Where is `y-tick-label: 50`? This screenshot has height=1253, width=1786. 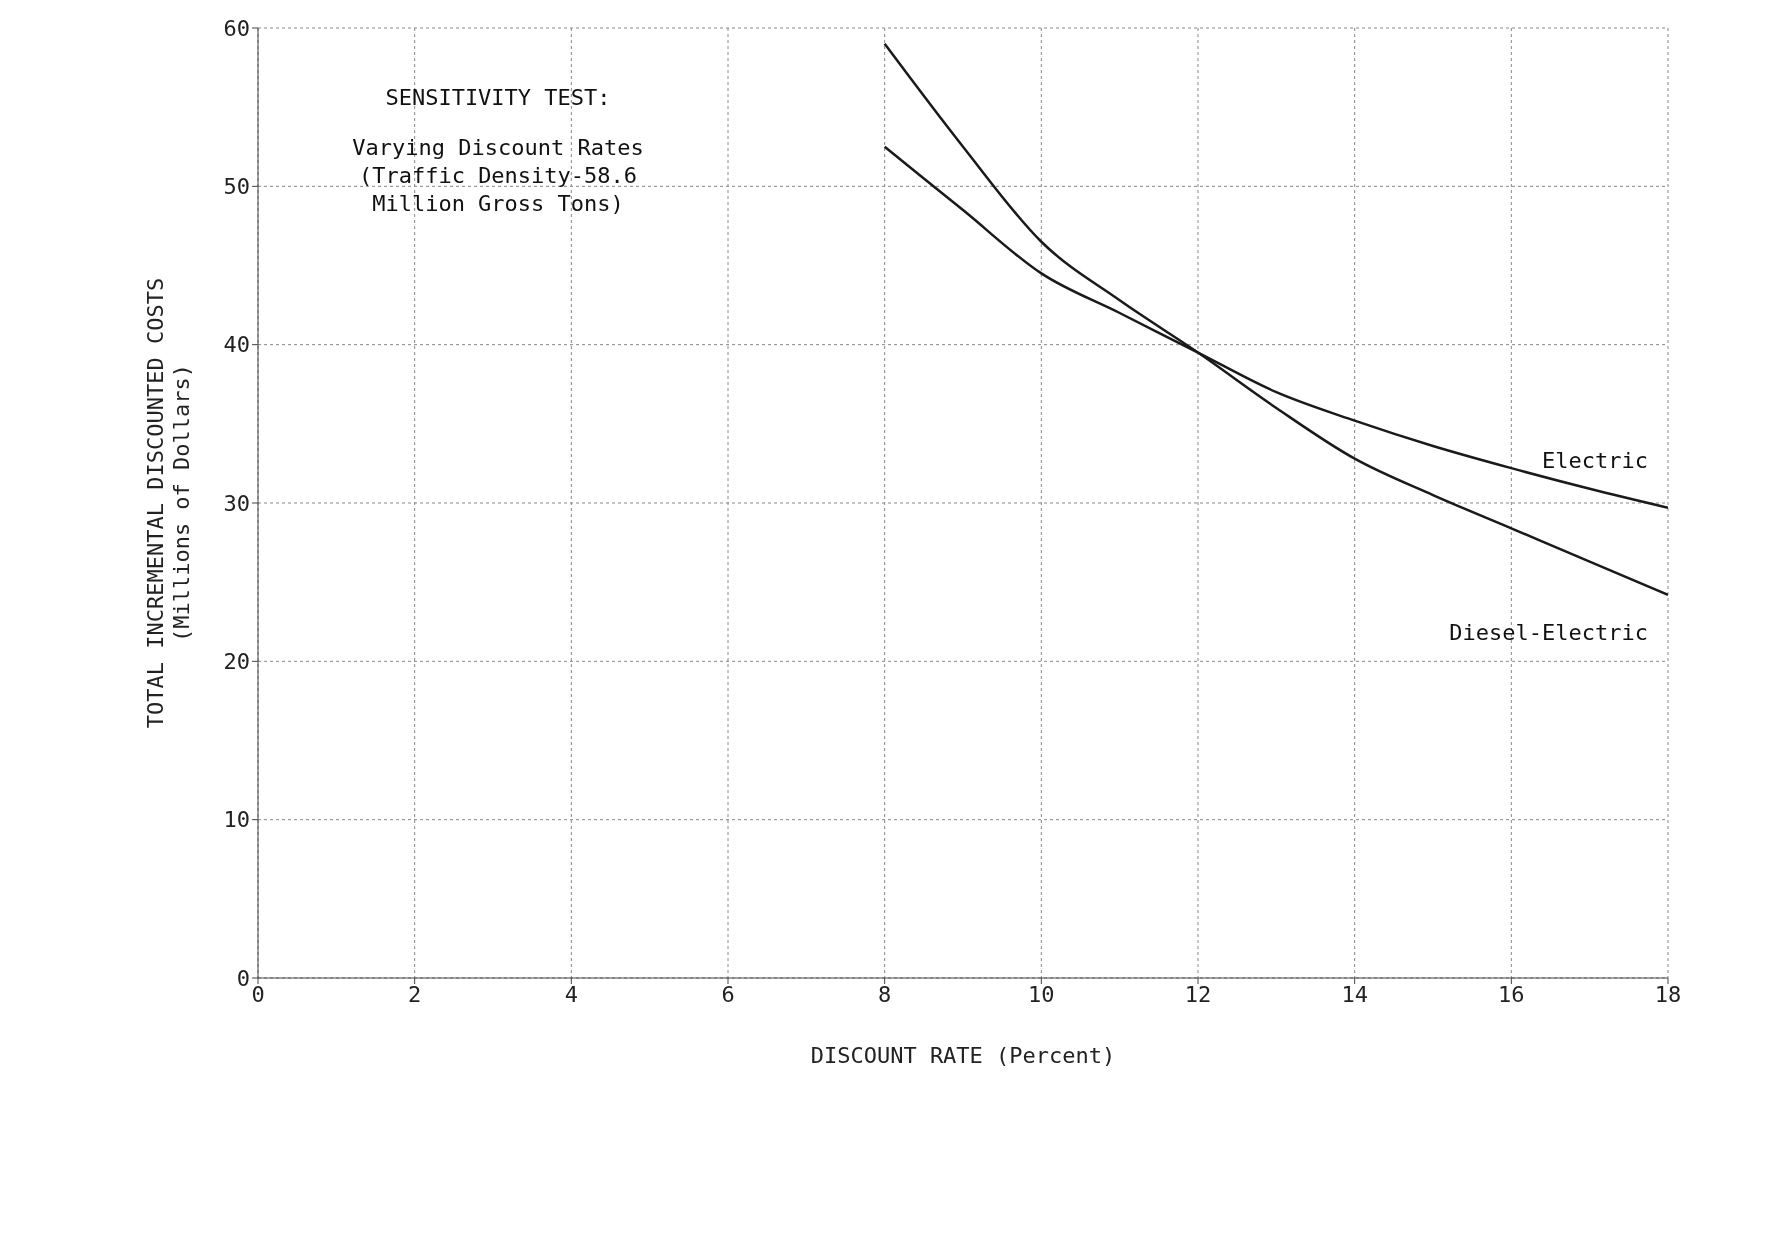
y-tick-label: 50 is located at coordinates (236, 187).